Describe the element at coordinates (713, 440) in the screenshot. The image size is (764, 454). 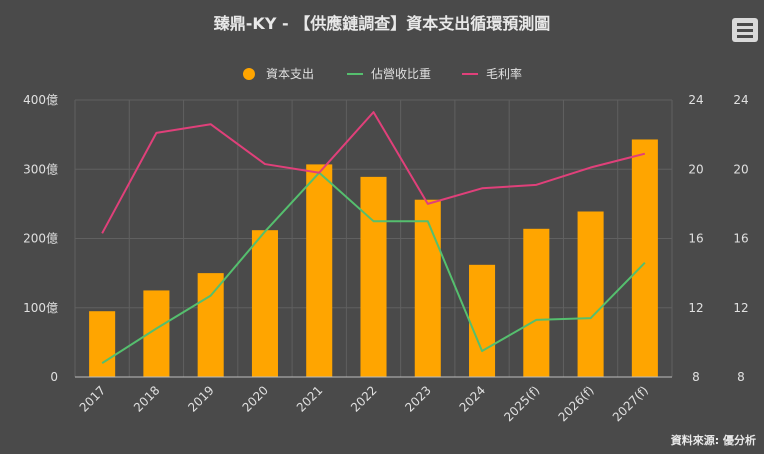
I see `source-credit: 資料來源: 優分析` at that location.